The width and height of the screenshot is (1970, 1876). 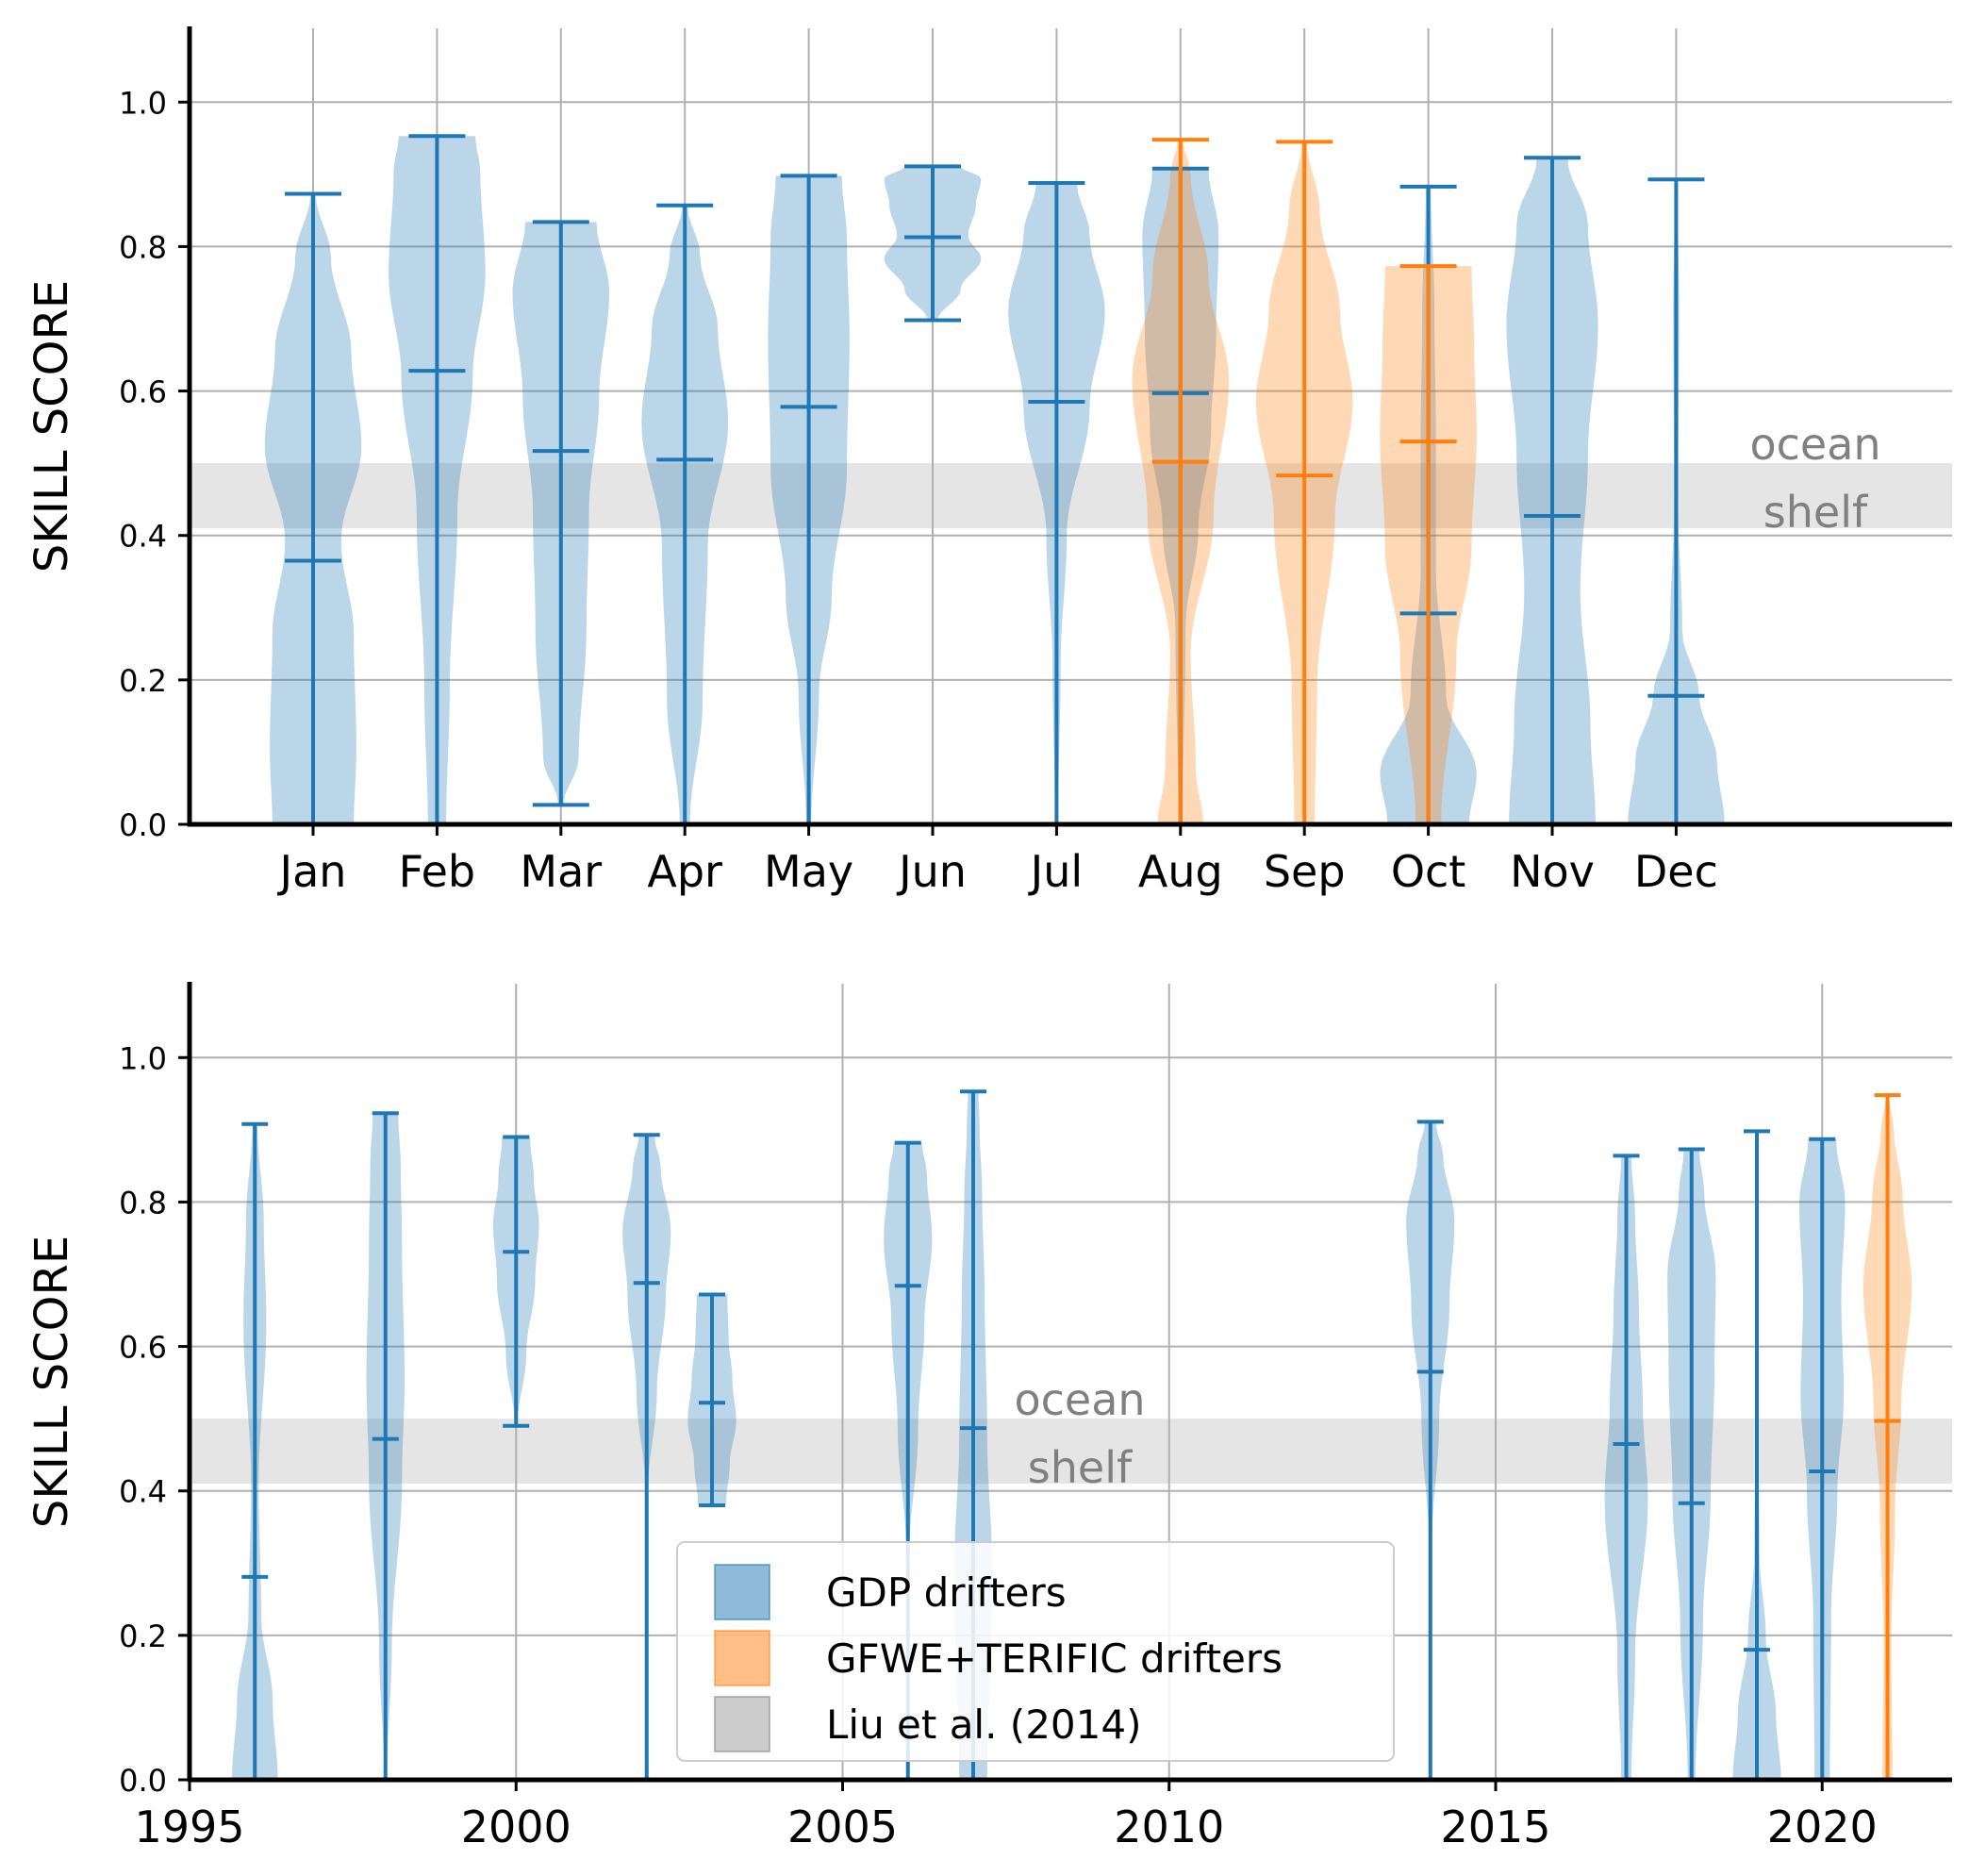 What do you see at coordinates (842, 1826) in the screenshot?
I see `x-tick-label: 2005` at bounding box center [842, 1826].